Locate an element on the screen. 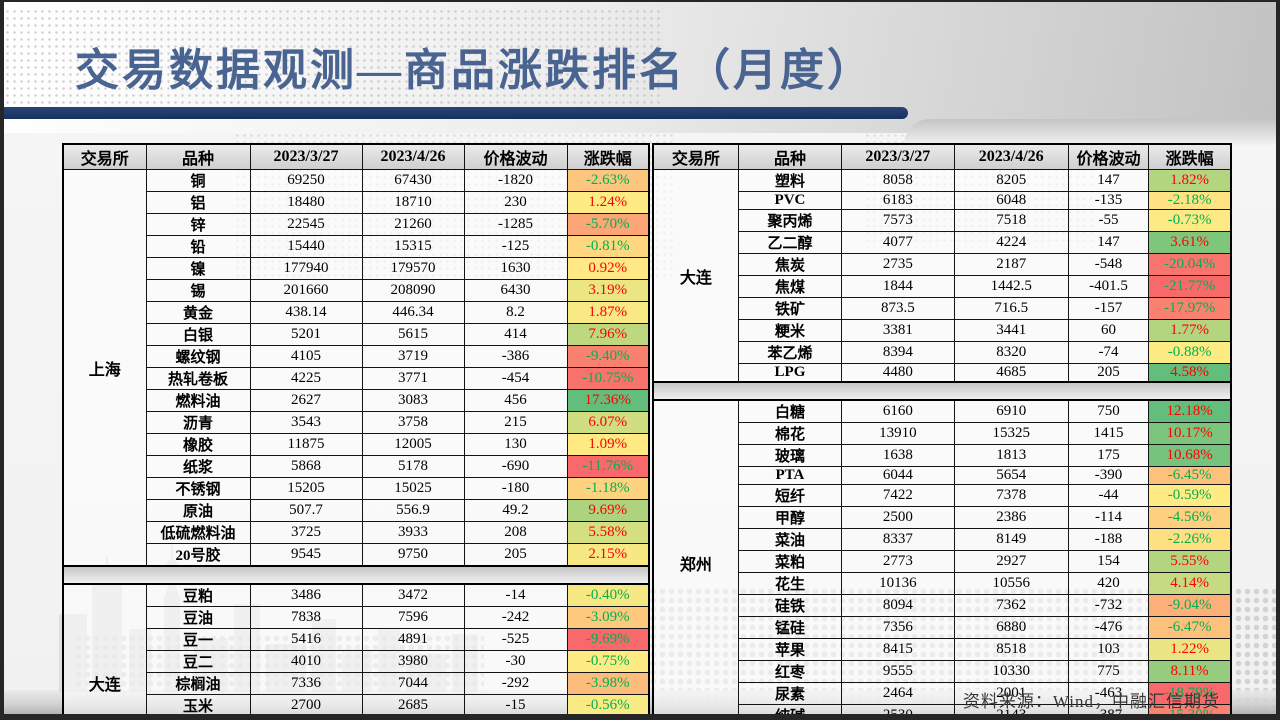  pct-change-cell: 1.87% is located at coordinates (608, 312).